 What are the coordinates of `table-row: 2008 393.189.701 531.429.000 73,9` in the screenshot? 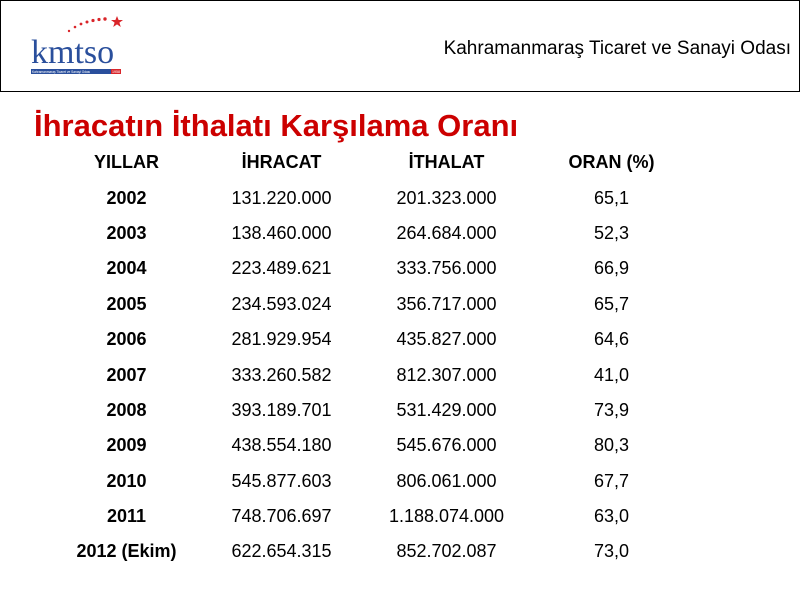 It's located at (374, 410).